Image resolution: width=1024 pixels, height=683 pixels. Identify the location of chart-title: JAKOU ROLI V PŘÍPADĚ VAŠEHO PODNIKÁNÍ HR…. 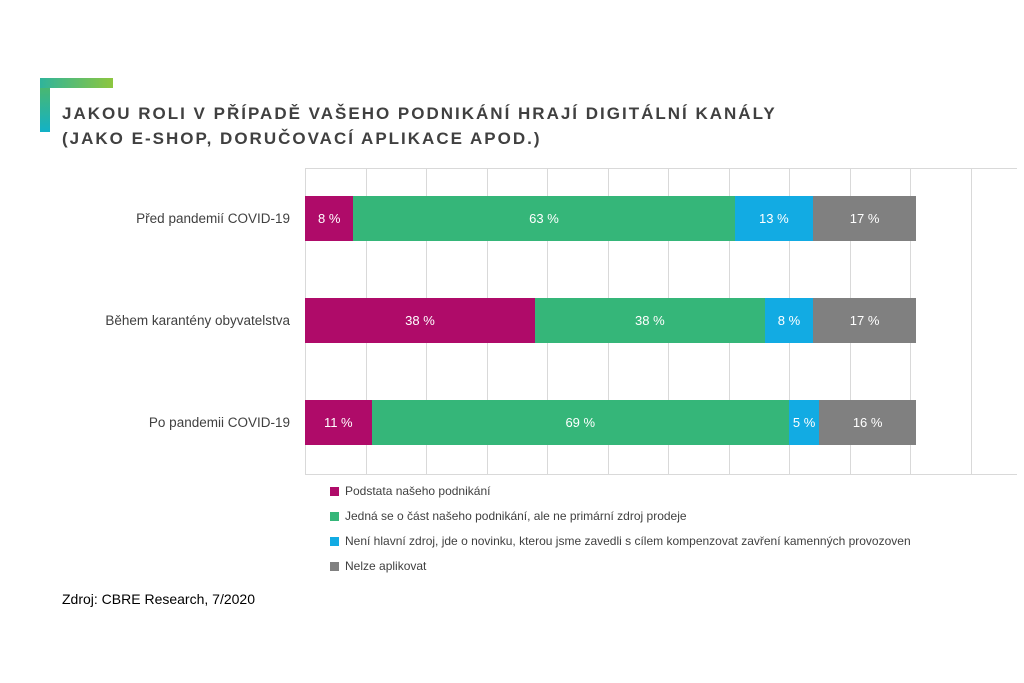
(492, 126).